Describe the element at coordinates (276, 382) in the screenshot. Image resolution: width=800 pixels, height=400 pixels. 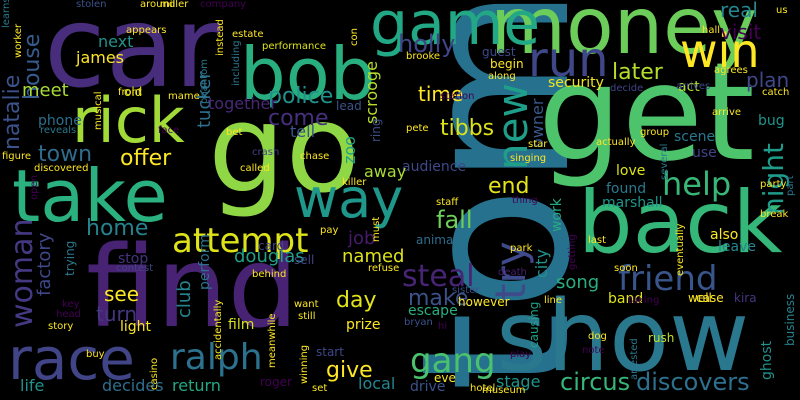
I see `word: roger` at that location.